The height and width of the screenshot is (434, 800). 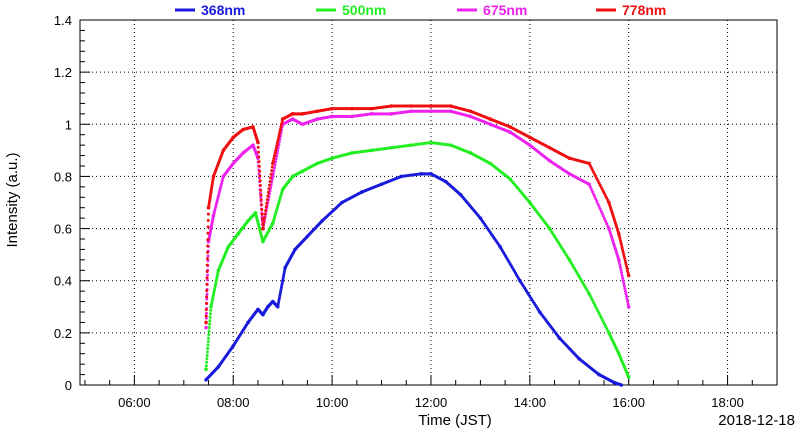 I want to click on x-tick-label: 06:00, so click(x=134, y=402).